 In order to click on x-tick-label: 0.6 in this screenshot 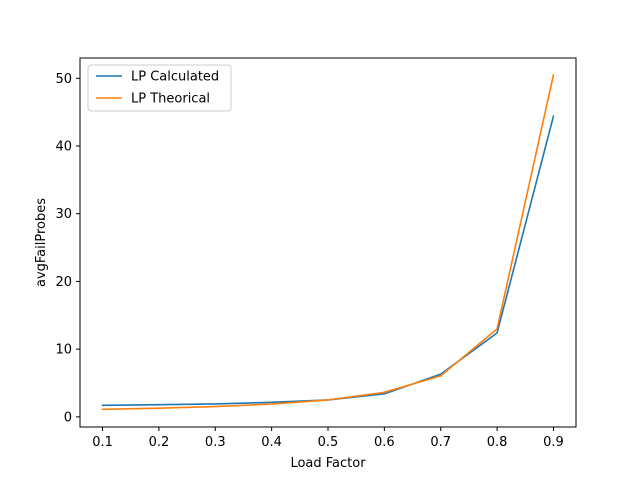, I will do `click(384, 442)`.